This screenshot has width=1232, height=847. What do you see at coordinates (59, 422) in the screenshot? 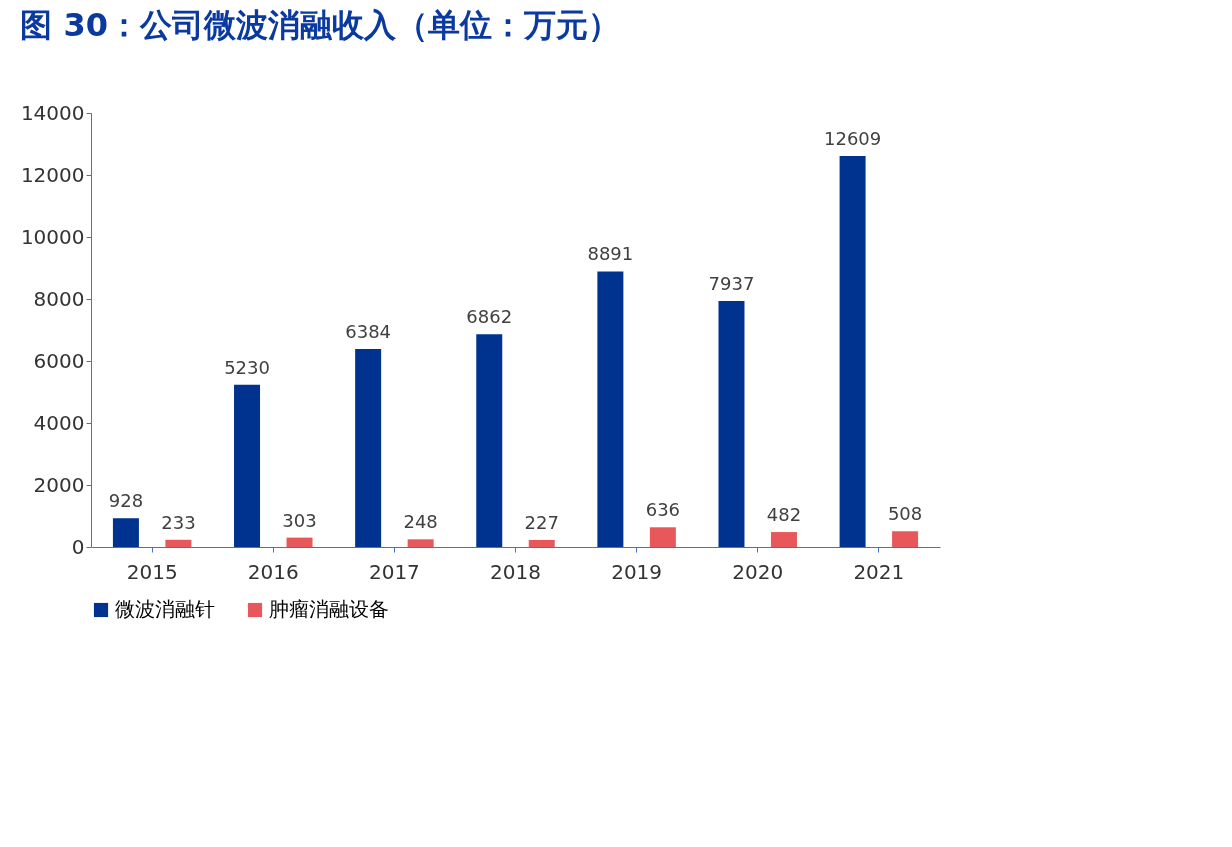
I see `y-tick-label: 4000` at bounding box center [59, 422].